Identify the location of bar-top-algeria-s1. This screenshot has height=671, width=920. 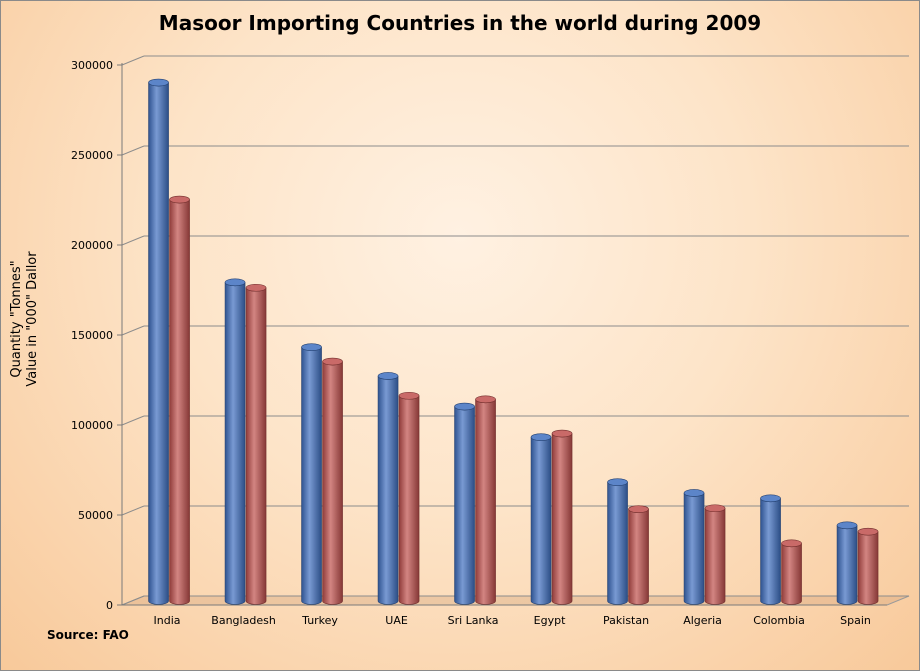
(694, 493).